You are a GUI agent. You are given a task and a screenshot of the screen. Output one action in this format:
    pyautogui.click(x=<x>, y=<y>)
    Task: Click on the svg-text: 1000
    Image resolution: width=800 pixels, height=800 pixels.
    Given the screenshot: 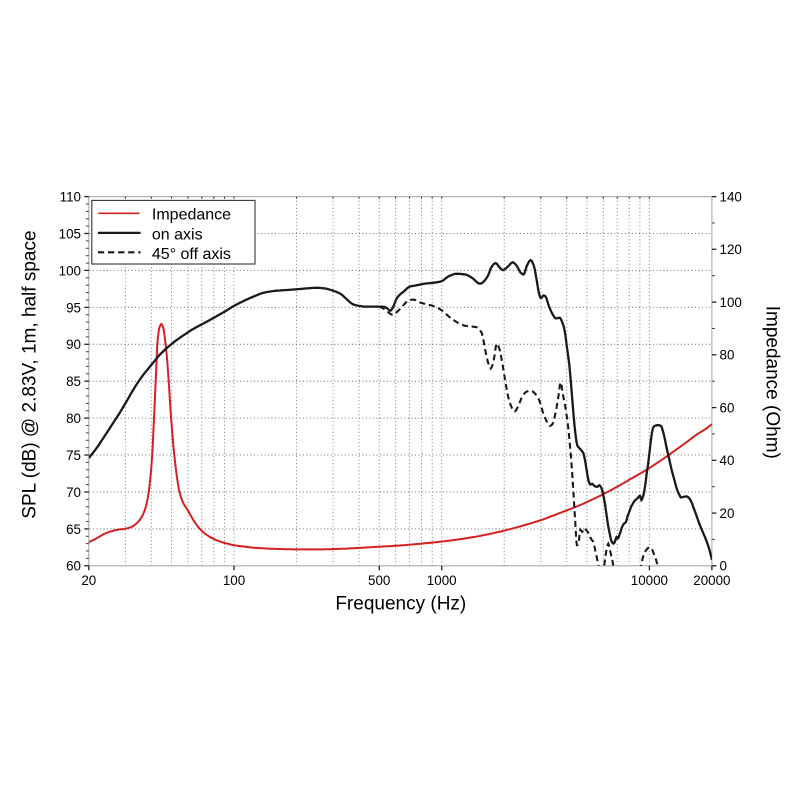 What is the action you would take?
    pyautogui.click(x=442, y=580)
    